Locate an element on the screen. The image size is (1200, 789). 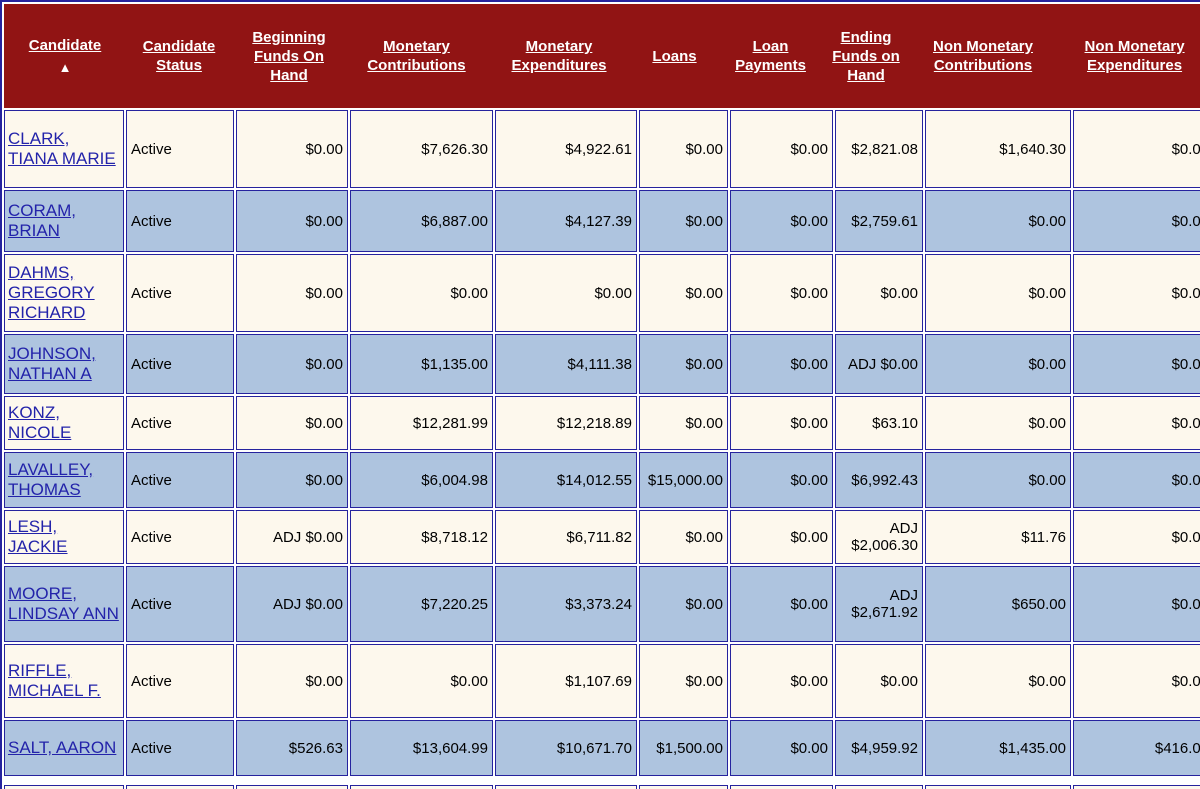
non-monetary-contributions-cell: $11.76 is located at coordinates (998, 537).